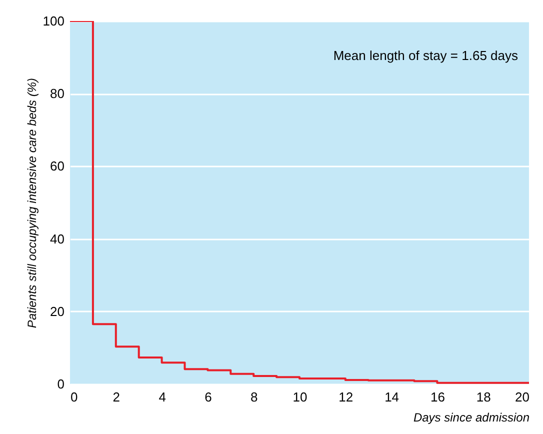  What do you see at coordinates (471, 417) in the screenshot?
I see `x-axis-title: Days since admission` at bounding box center [471, 417].